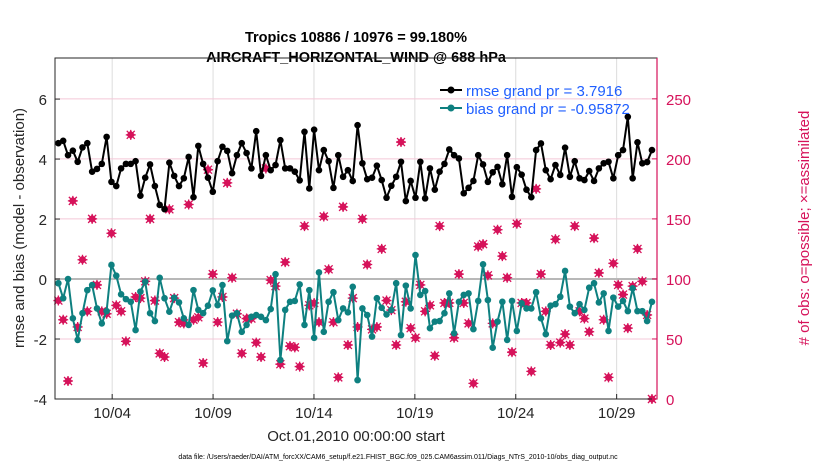 This screenshot has height=470, width=830. Describe the element at coordinates (356, 436) in the screenshot. I see `x-axis-label: Oct.01,2010 00:00:00 start` at that location.